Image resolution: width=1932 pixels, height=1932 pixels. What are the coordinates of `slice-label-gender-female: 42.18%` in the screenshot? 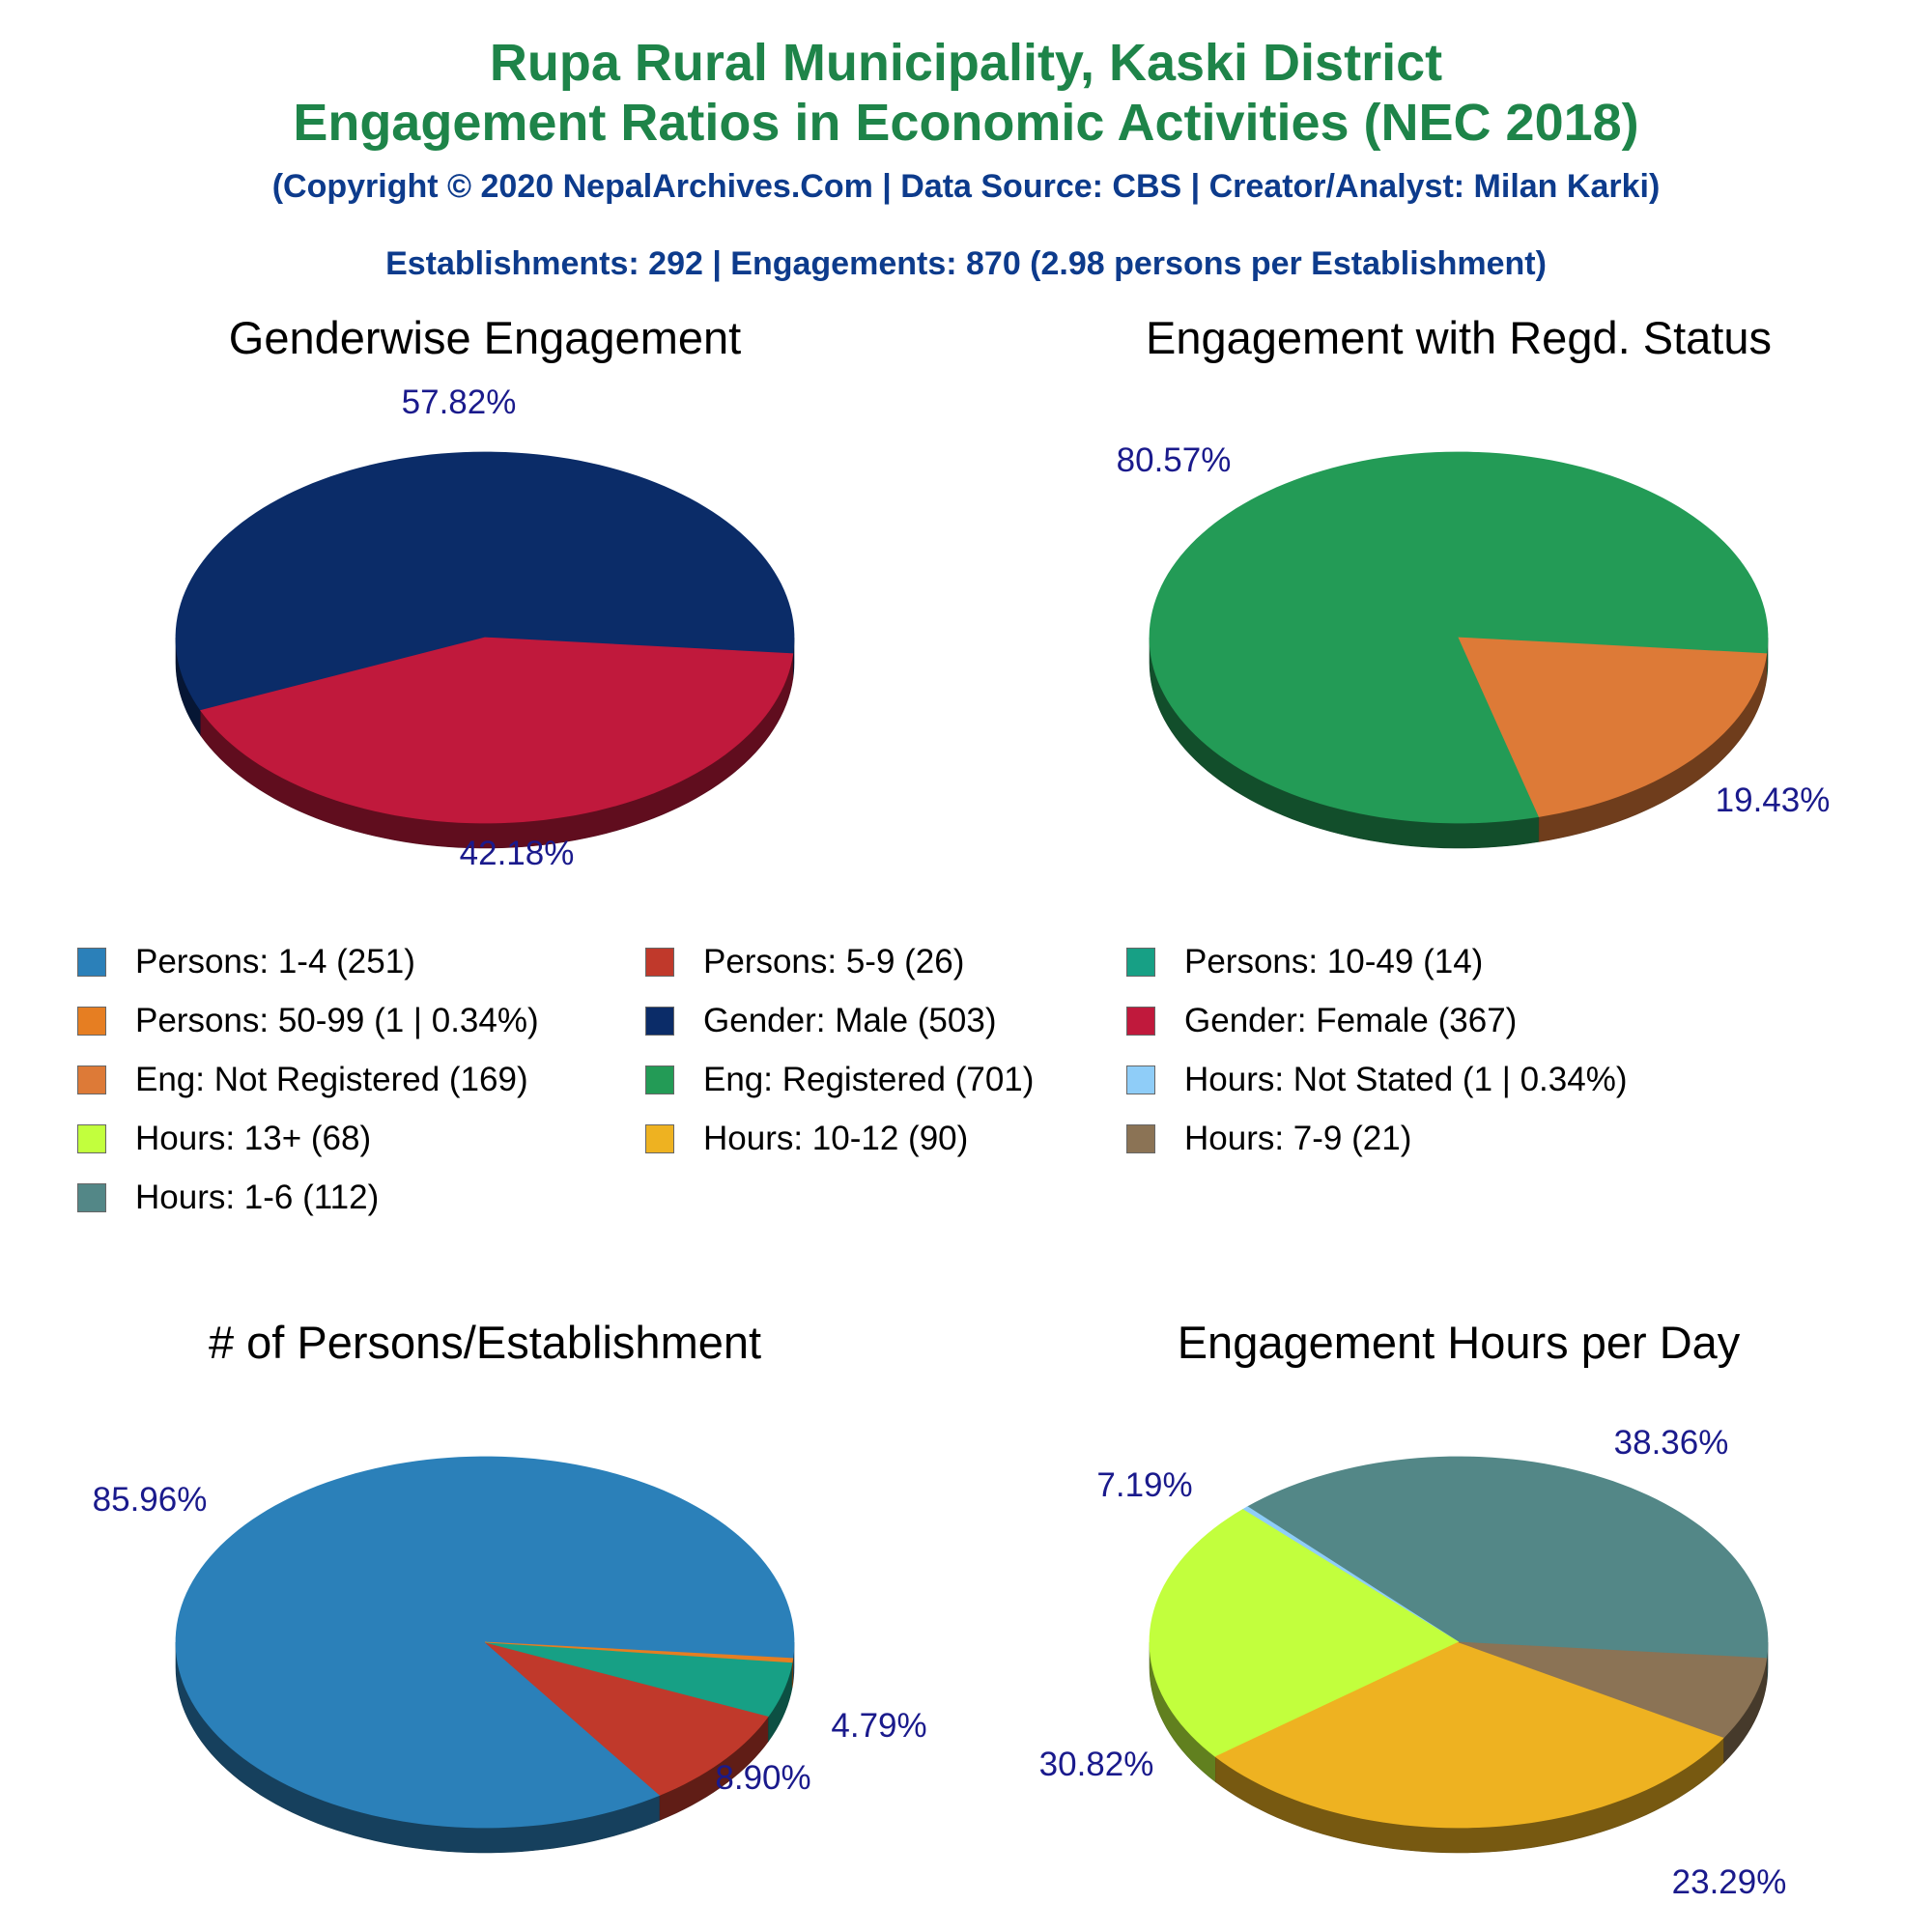 It's located at (517, 853).